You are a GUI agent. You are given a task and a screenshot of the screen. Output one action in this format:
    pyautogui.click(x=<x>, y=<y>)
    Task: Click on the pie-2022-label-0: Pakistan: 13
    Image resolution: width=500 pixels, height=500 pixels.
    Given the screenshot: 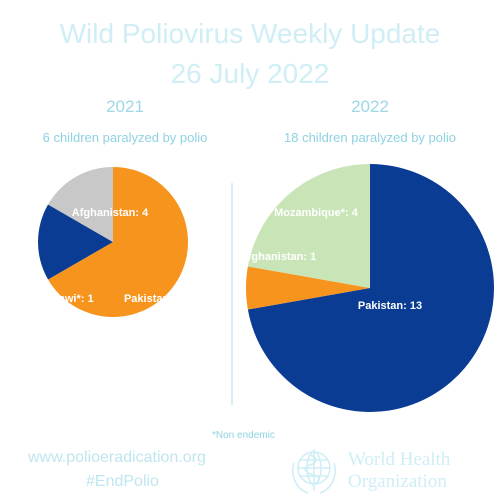 What is the action you would take?
    pyautogui.click(x=390, y=306)
    